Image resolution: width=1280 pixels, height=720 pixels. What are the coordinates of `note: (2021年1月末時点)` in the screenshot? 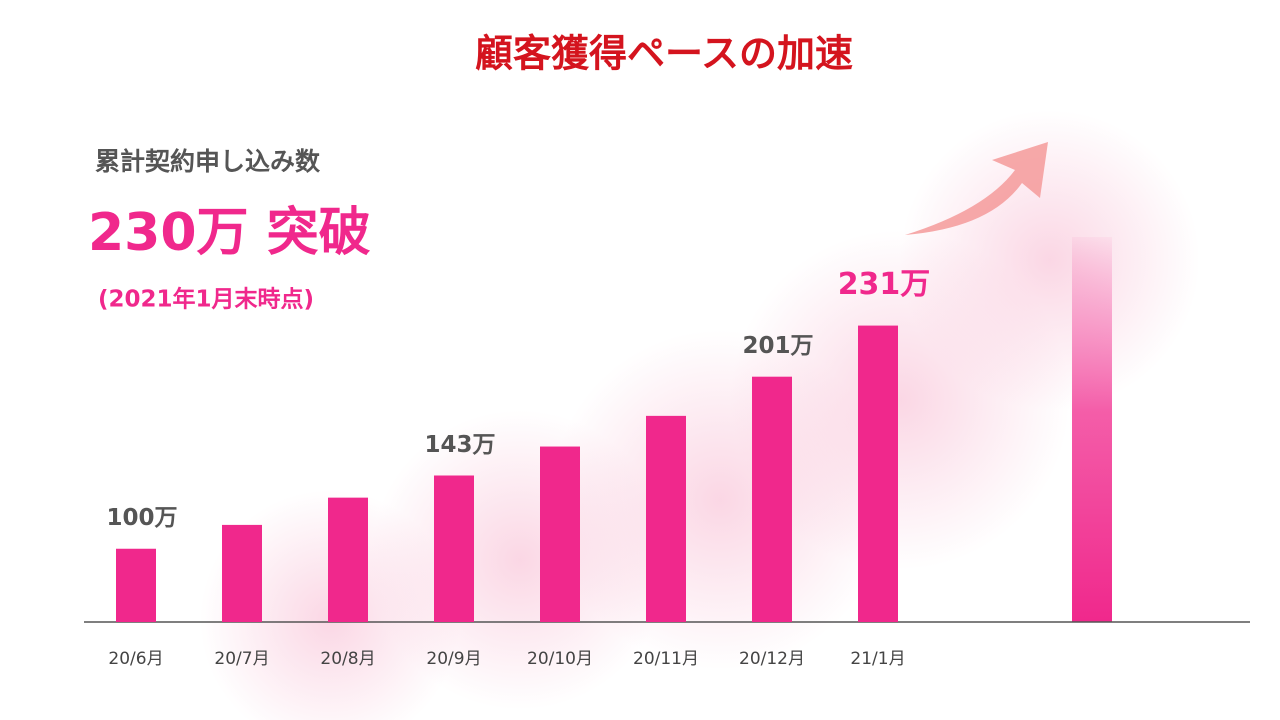 It's located at (206, 299).